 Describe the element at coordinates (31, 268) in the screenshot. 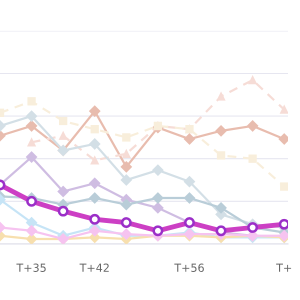

I see `x-tick-label: T+35` at that location.